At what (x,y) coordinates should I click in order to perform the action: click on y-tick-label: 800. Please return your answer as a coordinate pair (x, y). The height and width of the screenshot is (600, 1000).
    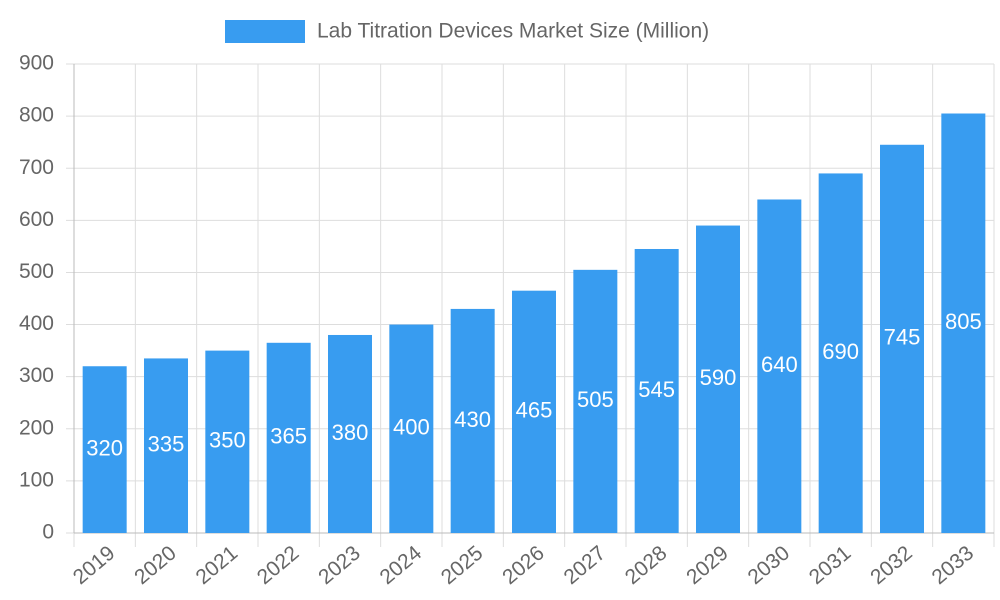
    Looking at the image, I should click on (36, 115).